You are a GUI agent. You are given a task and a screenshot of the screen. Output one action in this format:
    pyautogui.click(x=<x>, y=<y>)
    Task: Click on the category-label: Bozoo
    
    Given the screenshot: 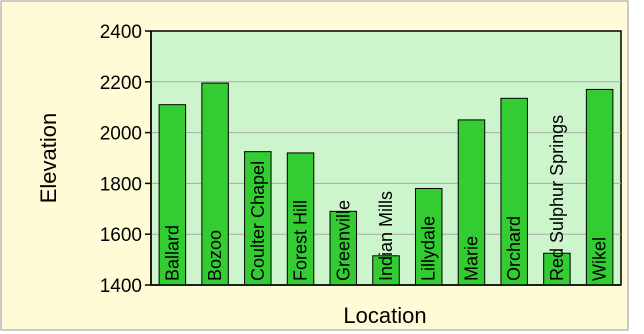 What is the action you would take?
    pyautogui.click(x=215, y=255)
    